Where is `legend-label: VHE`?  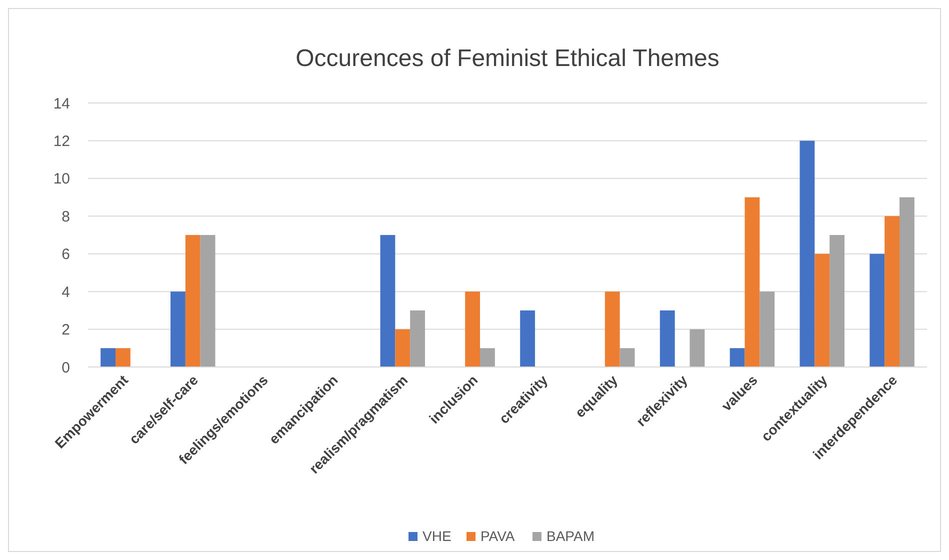
legend-label: VHE is located at coordinates (437, 536).